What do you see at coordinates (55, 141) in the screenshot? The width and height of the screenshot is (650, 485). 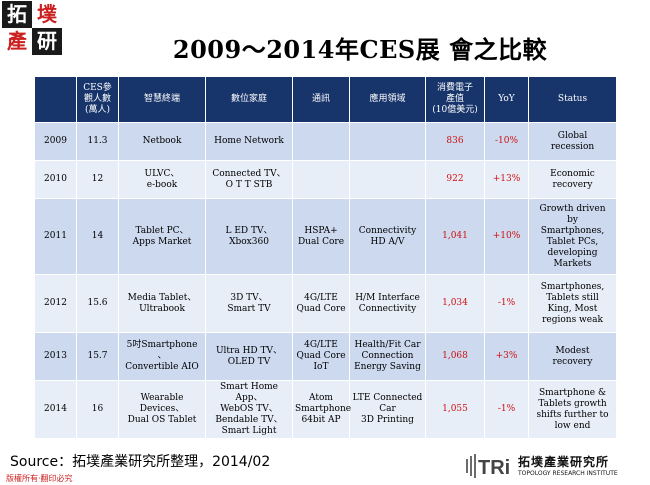 I see `cell-year: 2009` at bounding box center [55, 141].